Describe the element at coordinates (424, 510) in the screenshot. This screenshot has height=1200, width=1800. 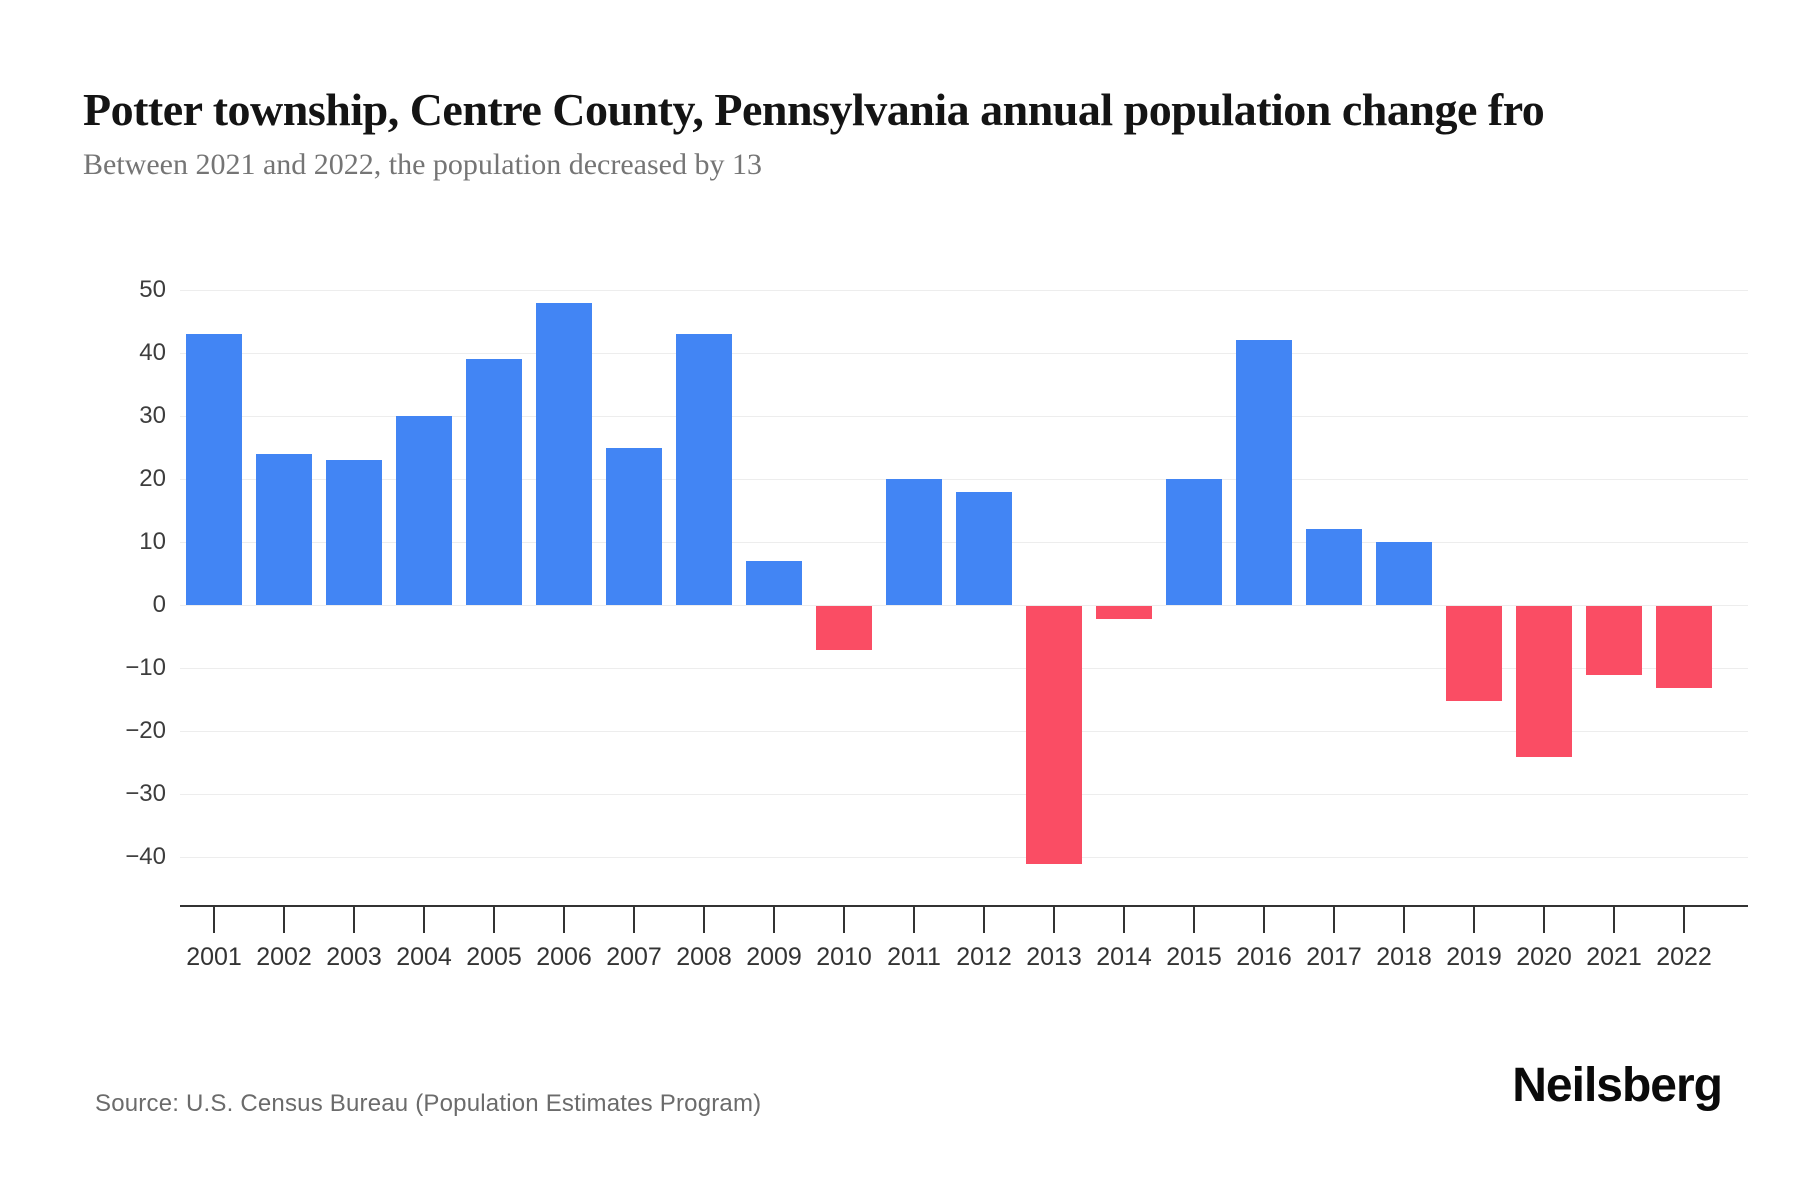
I see `bar-2004` at that location.